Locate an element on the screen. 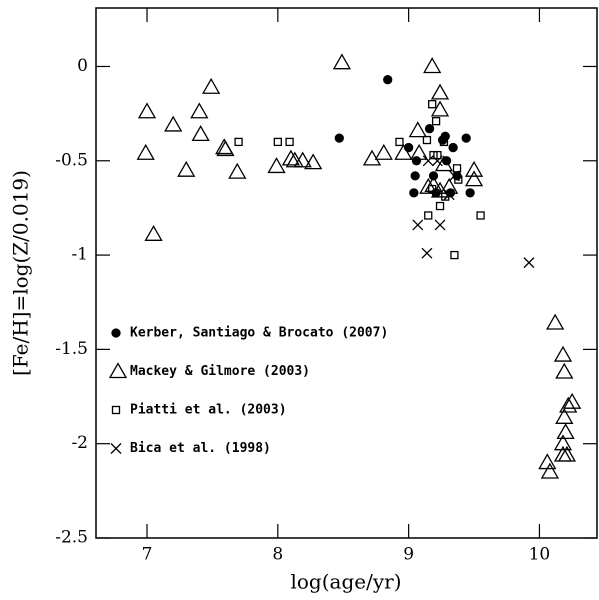 This screenshot has width=599, height=600. x-tick-label: 8 is located at coordinates (277, 555).